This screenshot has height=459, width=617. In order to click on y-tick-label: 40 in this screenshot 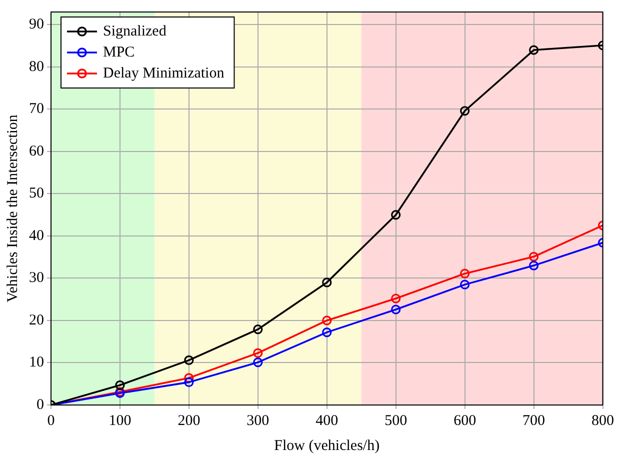, I will do `click(36, 236)`.